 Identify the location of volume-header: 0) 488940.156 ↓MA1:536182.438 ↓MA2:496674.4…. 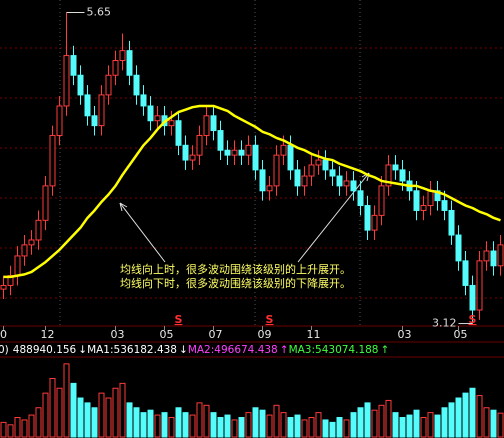
(194, 350).